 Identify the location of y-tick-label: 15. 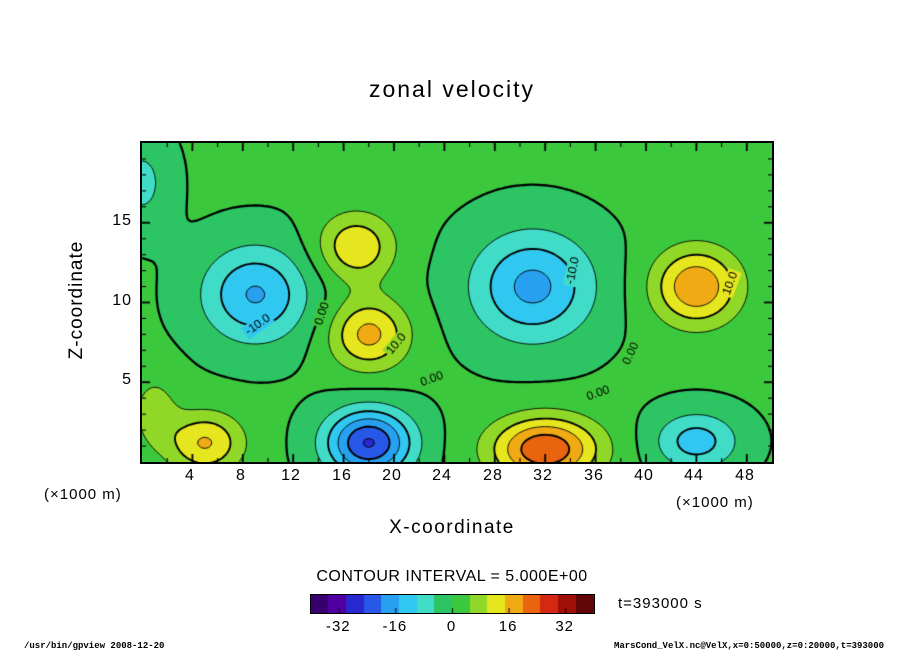
(122, 220).